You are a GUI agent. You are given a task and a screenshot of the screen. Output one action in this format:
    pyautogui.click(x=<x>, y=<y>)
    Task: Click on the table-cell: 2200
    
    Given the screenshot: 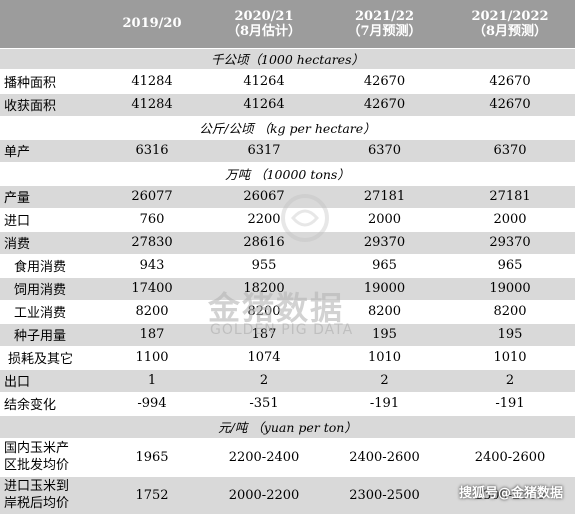 What is the action you would take?
    pyautogui.click(x=264, y=220)
    